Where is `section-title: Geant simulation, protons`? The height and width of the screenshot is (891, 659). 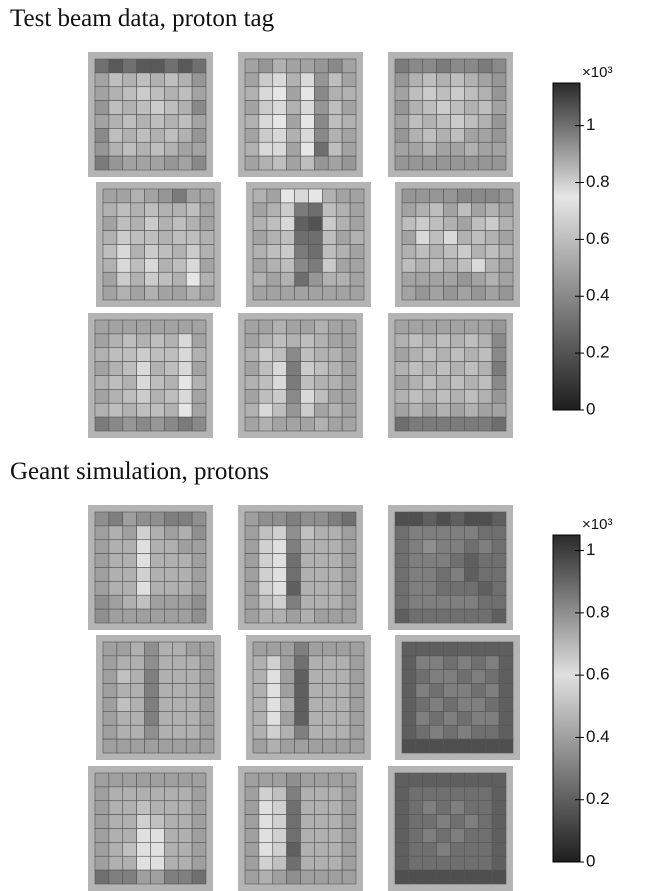
section-title: Geant simulation, protons is located at coordinates (139, 471).